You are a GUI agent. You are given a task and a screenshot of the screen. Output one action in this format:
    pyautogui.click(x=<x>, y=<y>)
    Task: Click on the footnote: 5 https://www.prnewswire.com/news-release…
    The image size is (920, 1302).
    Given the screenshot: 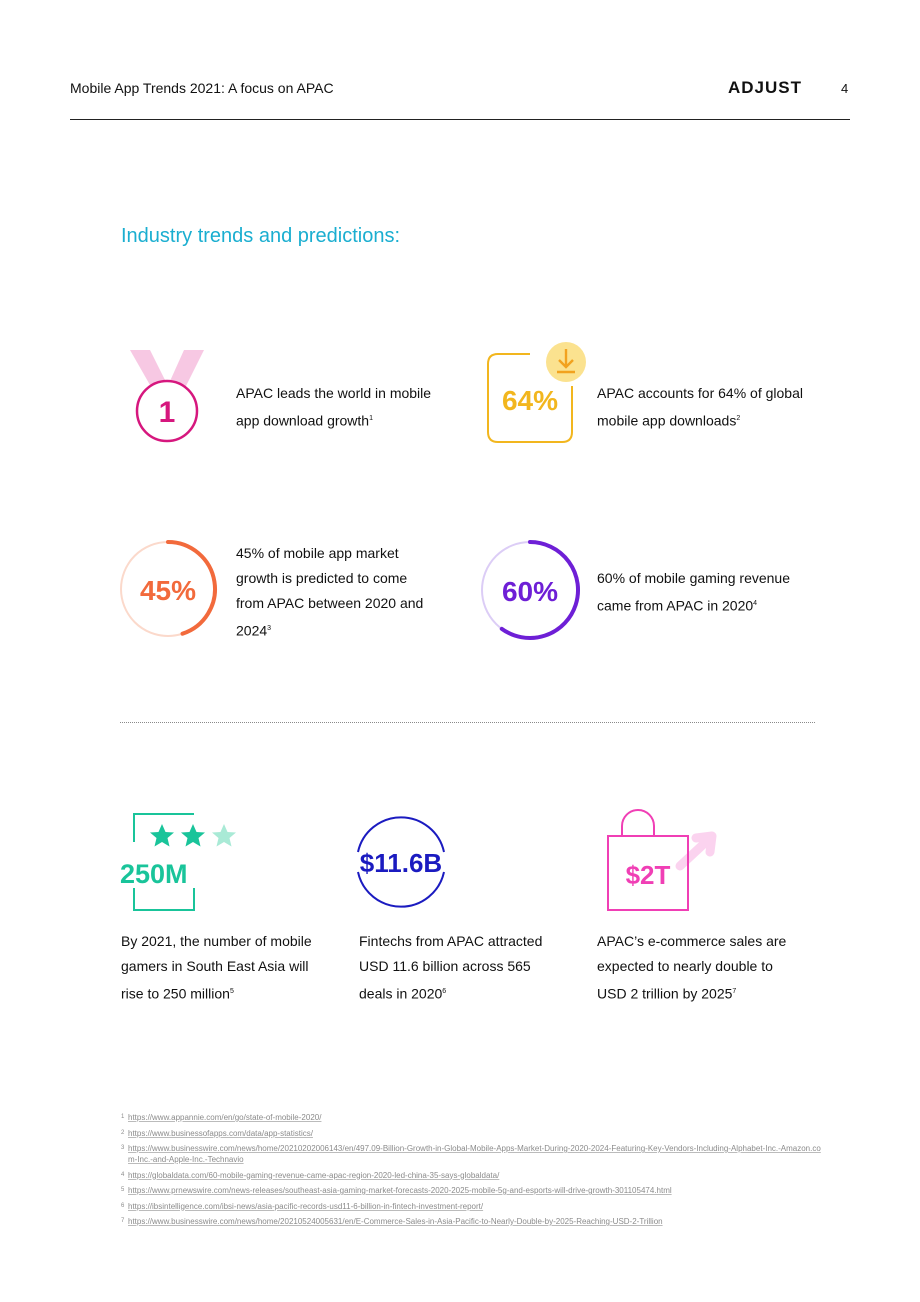 What is the action you would take?
    pyautogui.click(x=471, y=1190)
    